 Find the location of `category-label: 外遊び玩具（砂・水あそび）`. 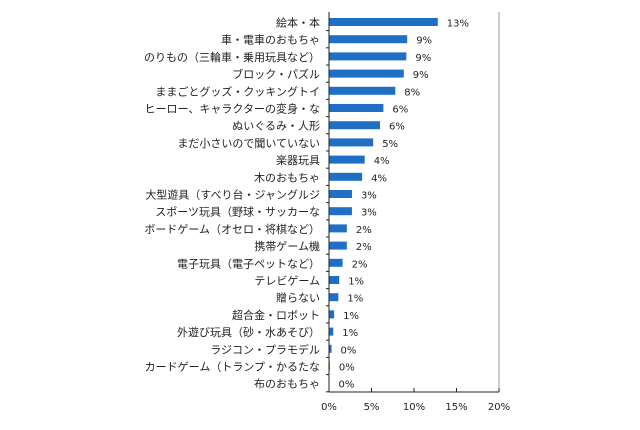

category-label: 外遊び玩具（砂・水あそび） is located at coordinates (248, 332).